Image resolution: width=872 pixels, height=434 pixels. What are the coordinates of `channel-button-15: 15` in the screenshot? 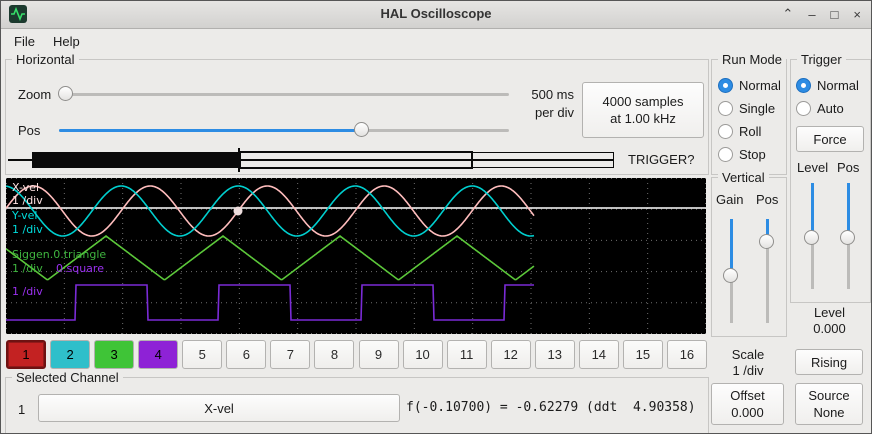 It's located at (642, 354).